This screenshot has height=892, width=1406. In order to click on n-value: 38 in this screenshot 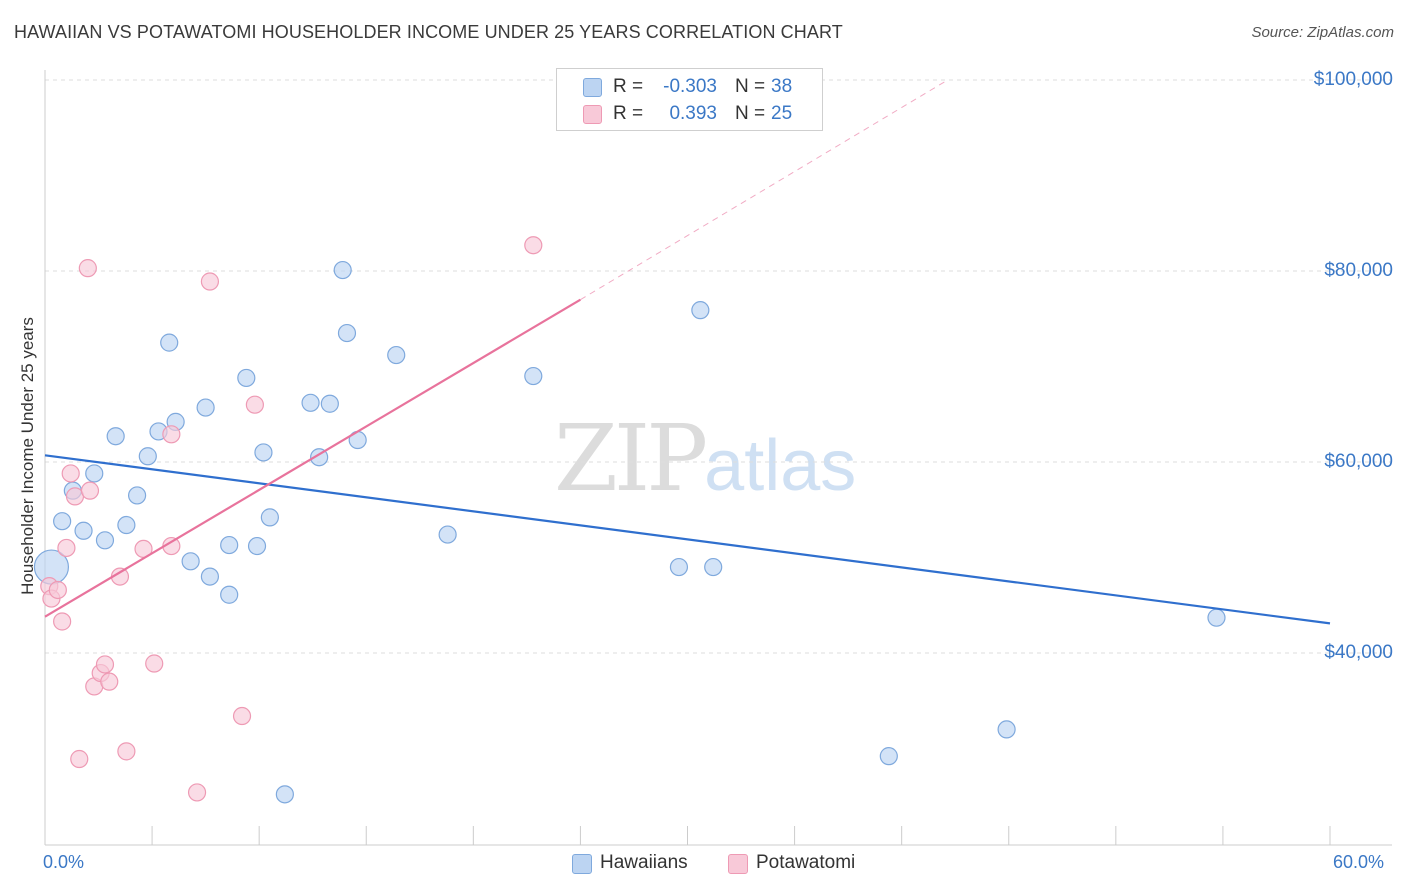, I will do `click(782, 86)`.